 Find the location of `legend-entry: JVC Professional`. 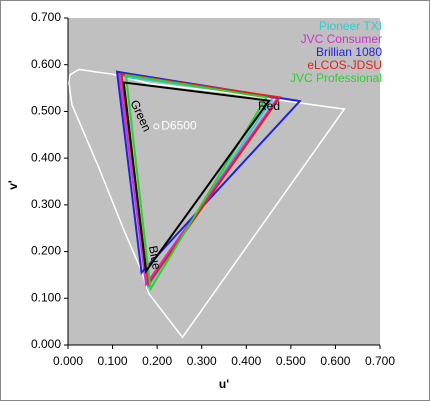

legend-entry: JVC Professional is located at coordinates (336, 78).